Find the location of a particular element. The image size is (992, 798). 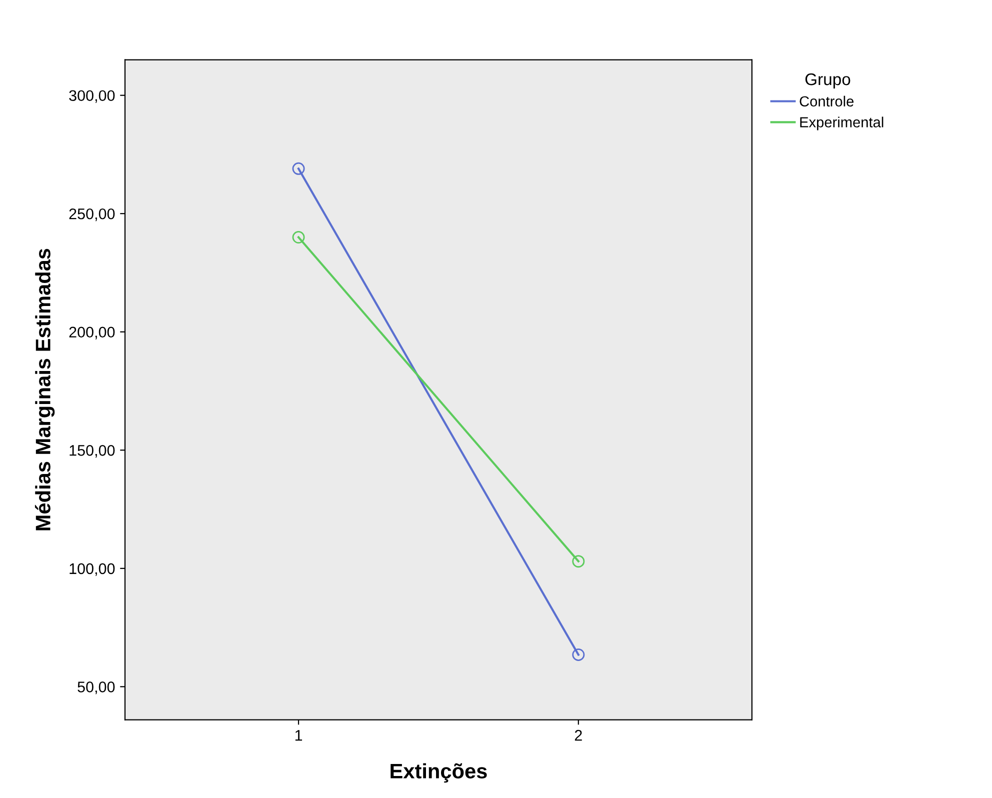

legend-label: Controle is located at coordinates (827, 101).